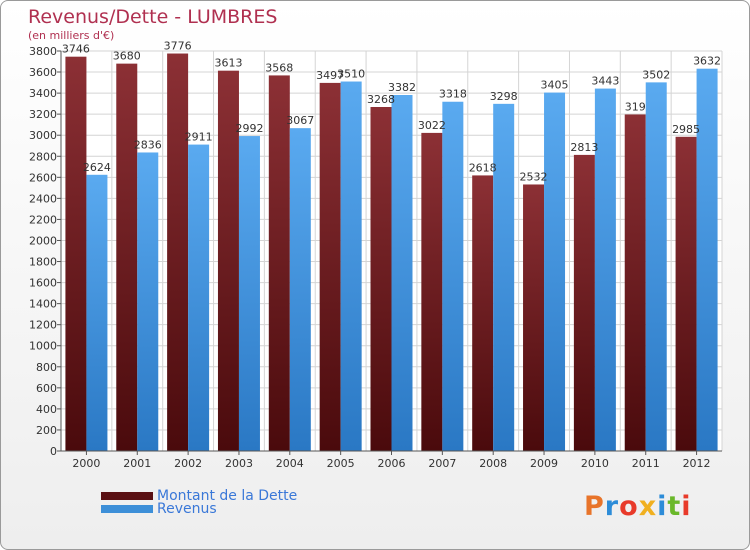 The width and height of the screenshot is (750, 550). What do you see at coordinates (43, 156) in the screenshot?
I see `y-tick-label: 2800` at bounding box center [43, 156].